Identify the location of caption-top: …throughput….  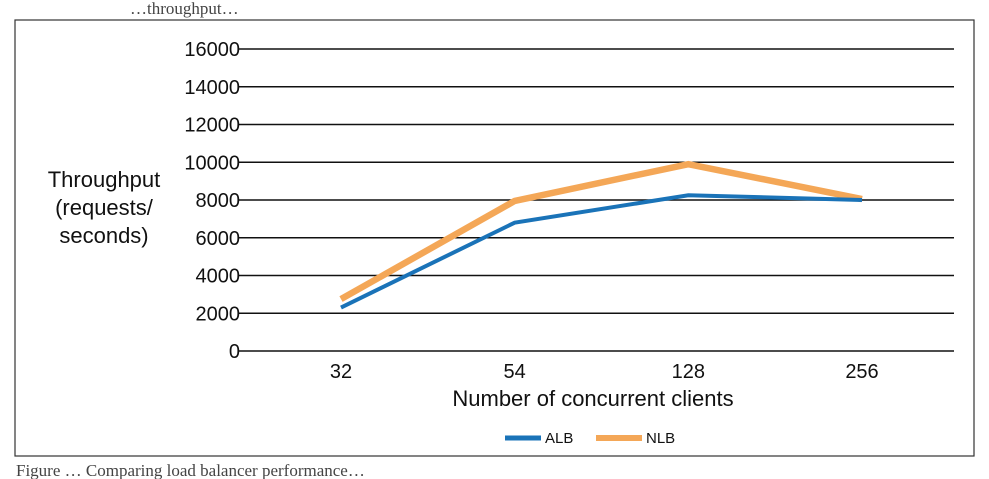
(184, 9).